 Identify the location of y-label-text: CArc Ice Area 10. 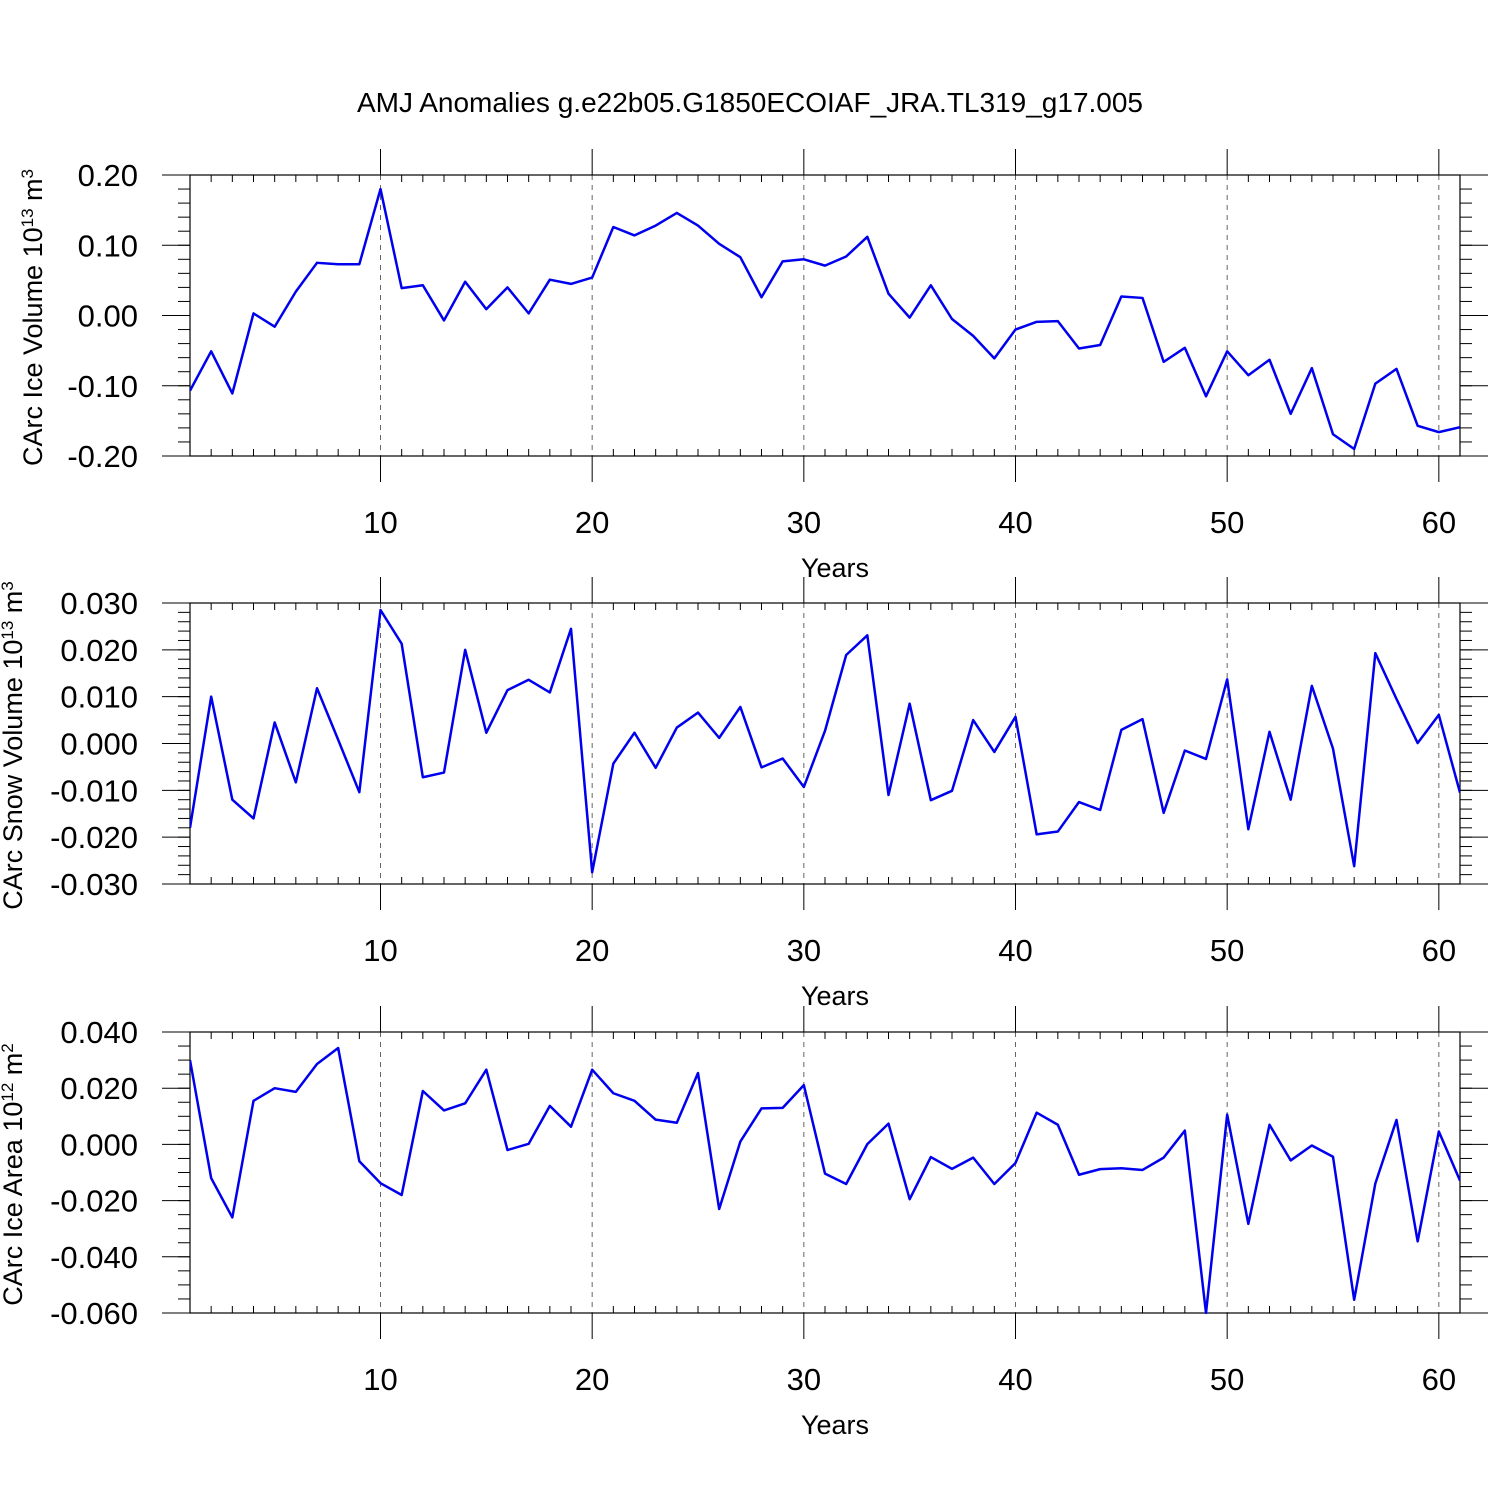
(14, 1204).